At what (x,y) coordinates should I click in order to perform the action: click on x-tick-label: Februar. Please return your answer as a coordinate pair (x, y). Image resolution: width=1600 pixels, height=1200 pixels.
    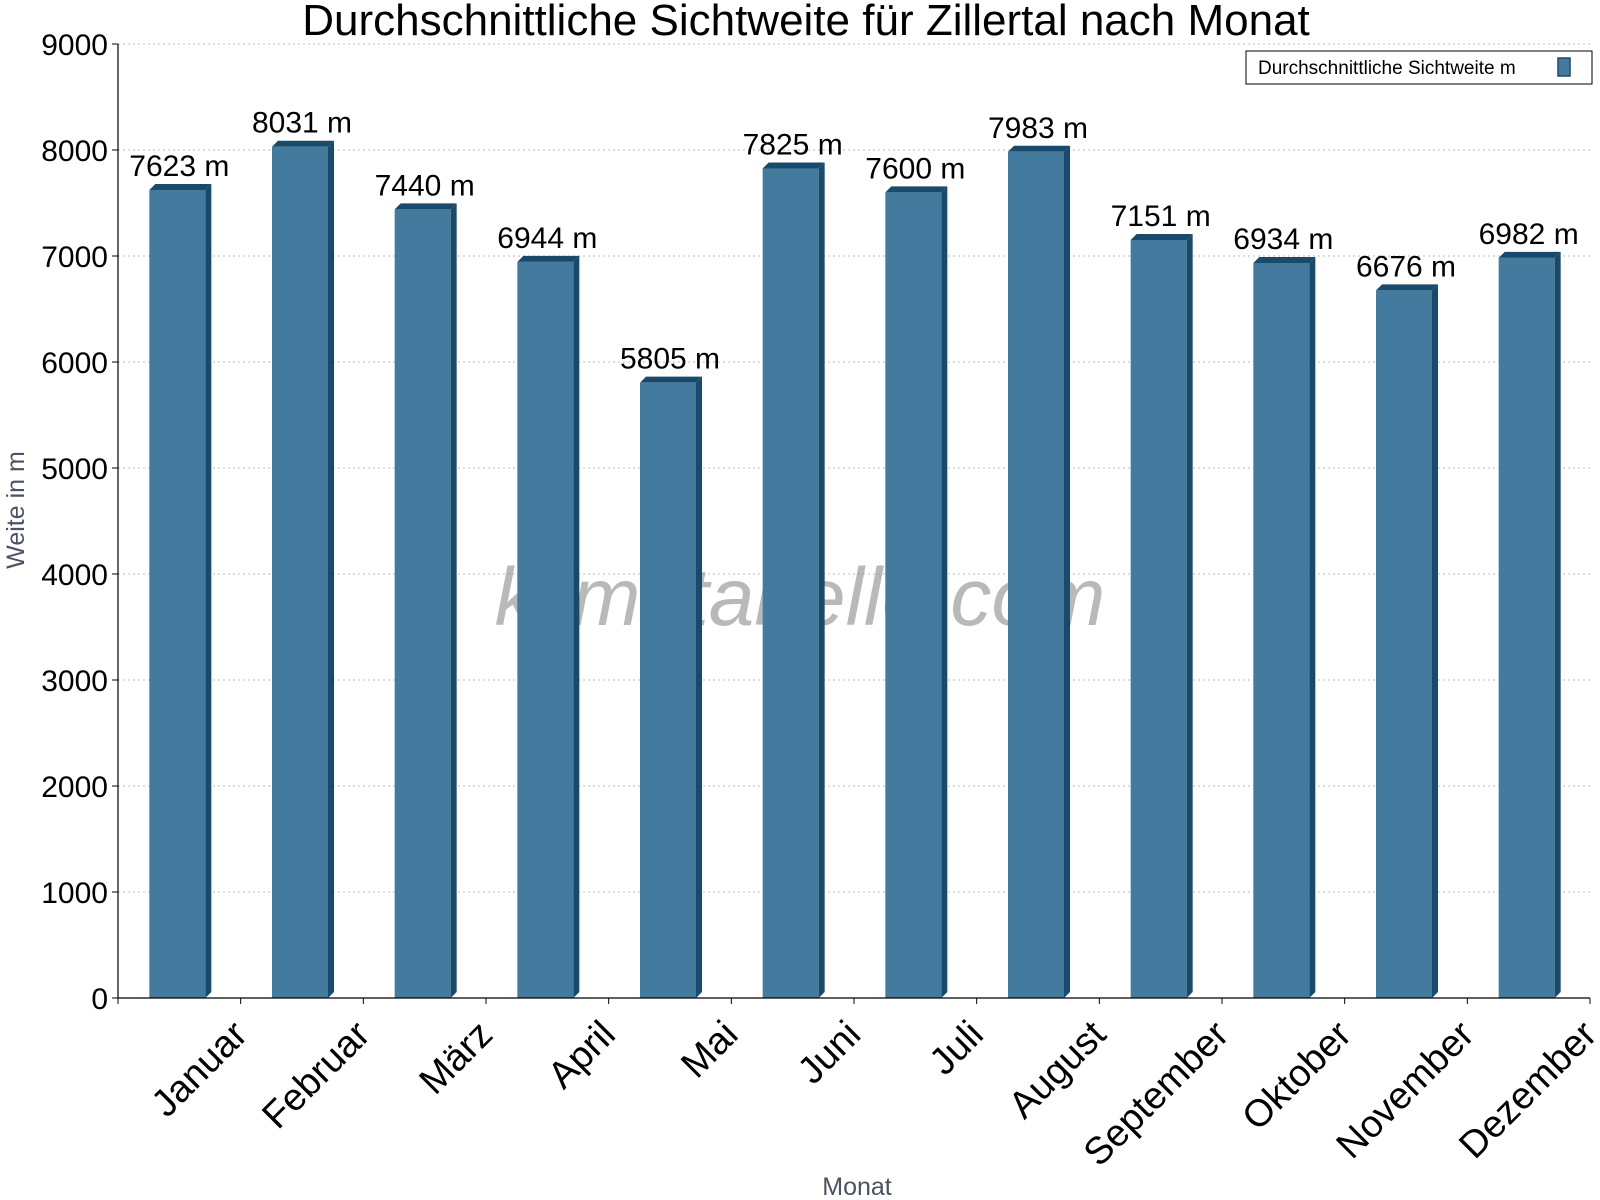
    Looking at the image, I should click on (317, 1075).